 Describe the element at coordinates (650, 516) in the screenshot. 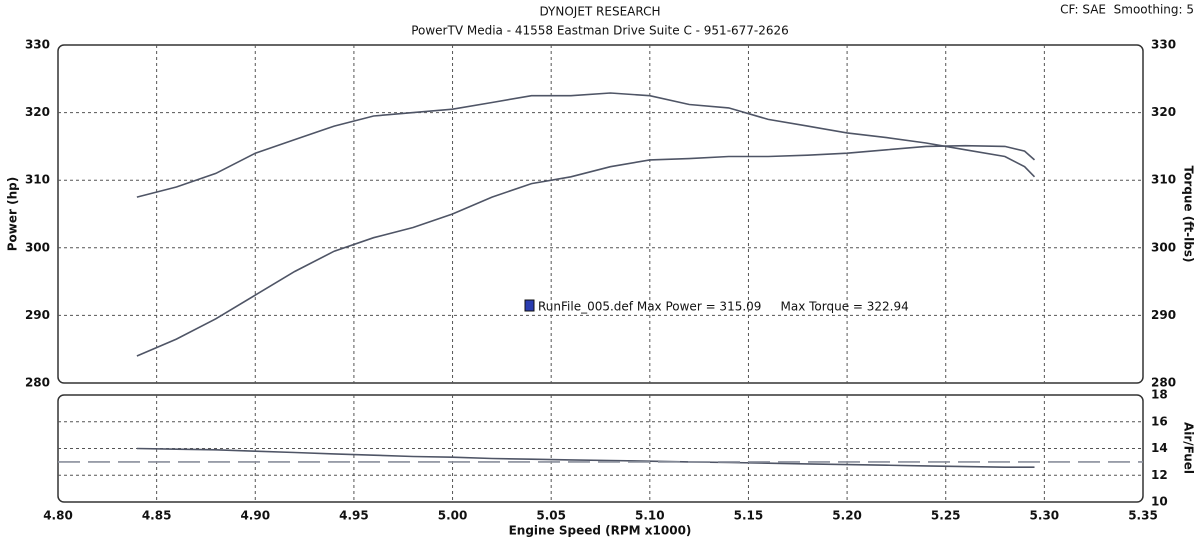

I see `x-tick-label: 5.10` at that location.